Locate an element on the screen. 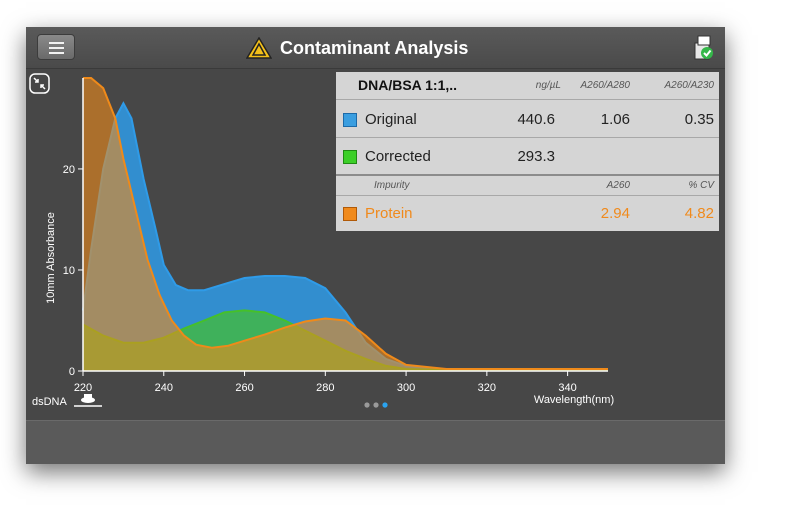 This screenshot has width=786, height=523. header-a260-a280: A260/A280 is located at coordinates (605, 85).